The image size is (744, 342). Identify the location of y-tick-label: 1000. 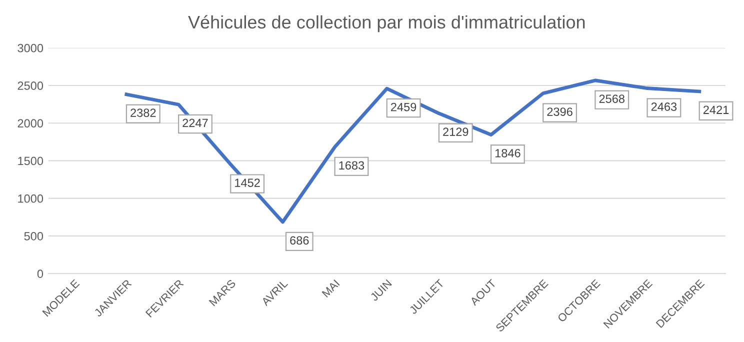
(31, 198).